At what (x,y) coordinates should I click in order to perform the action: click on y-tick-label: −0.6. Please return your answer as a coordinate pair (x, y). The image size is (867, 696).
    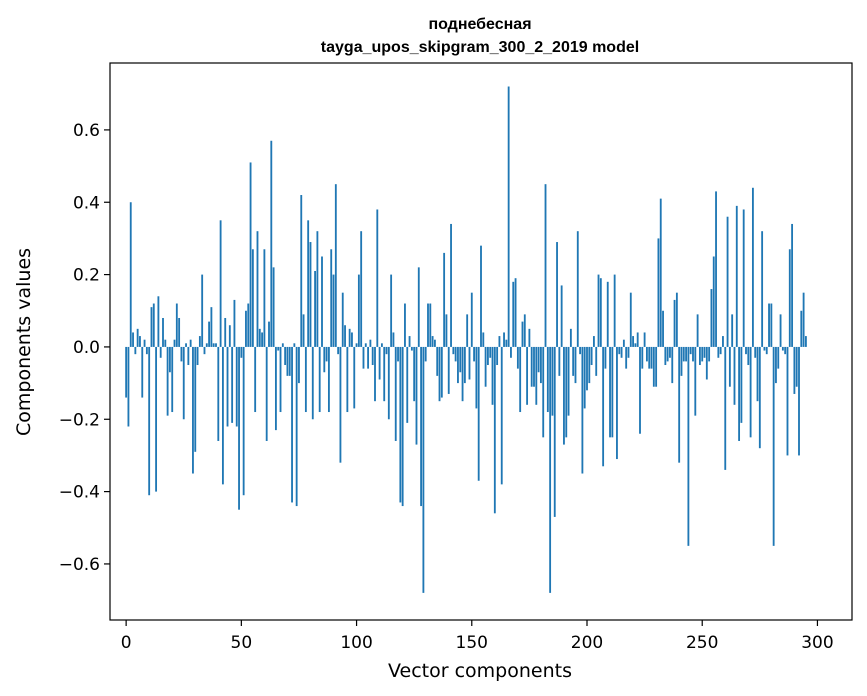
    Looking at the image, I should click on (79, 565).